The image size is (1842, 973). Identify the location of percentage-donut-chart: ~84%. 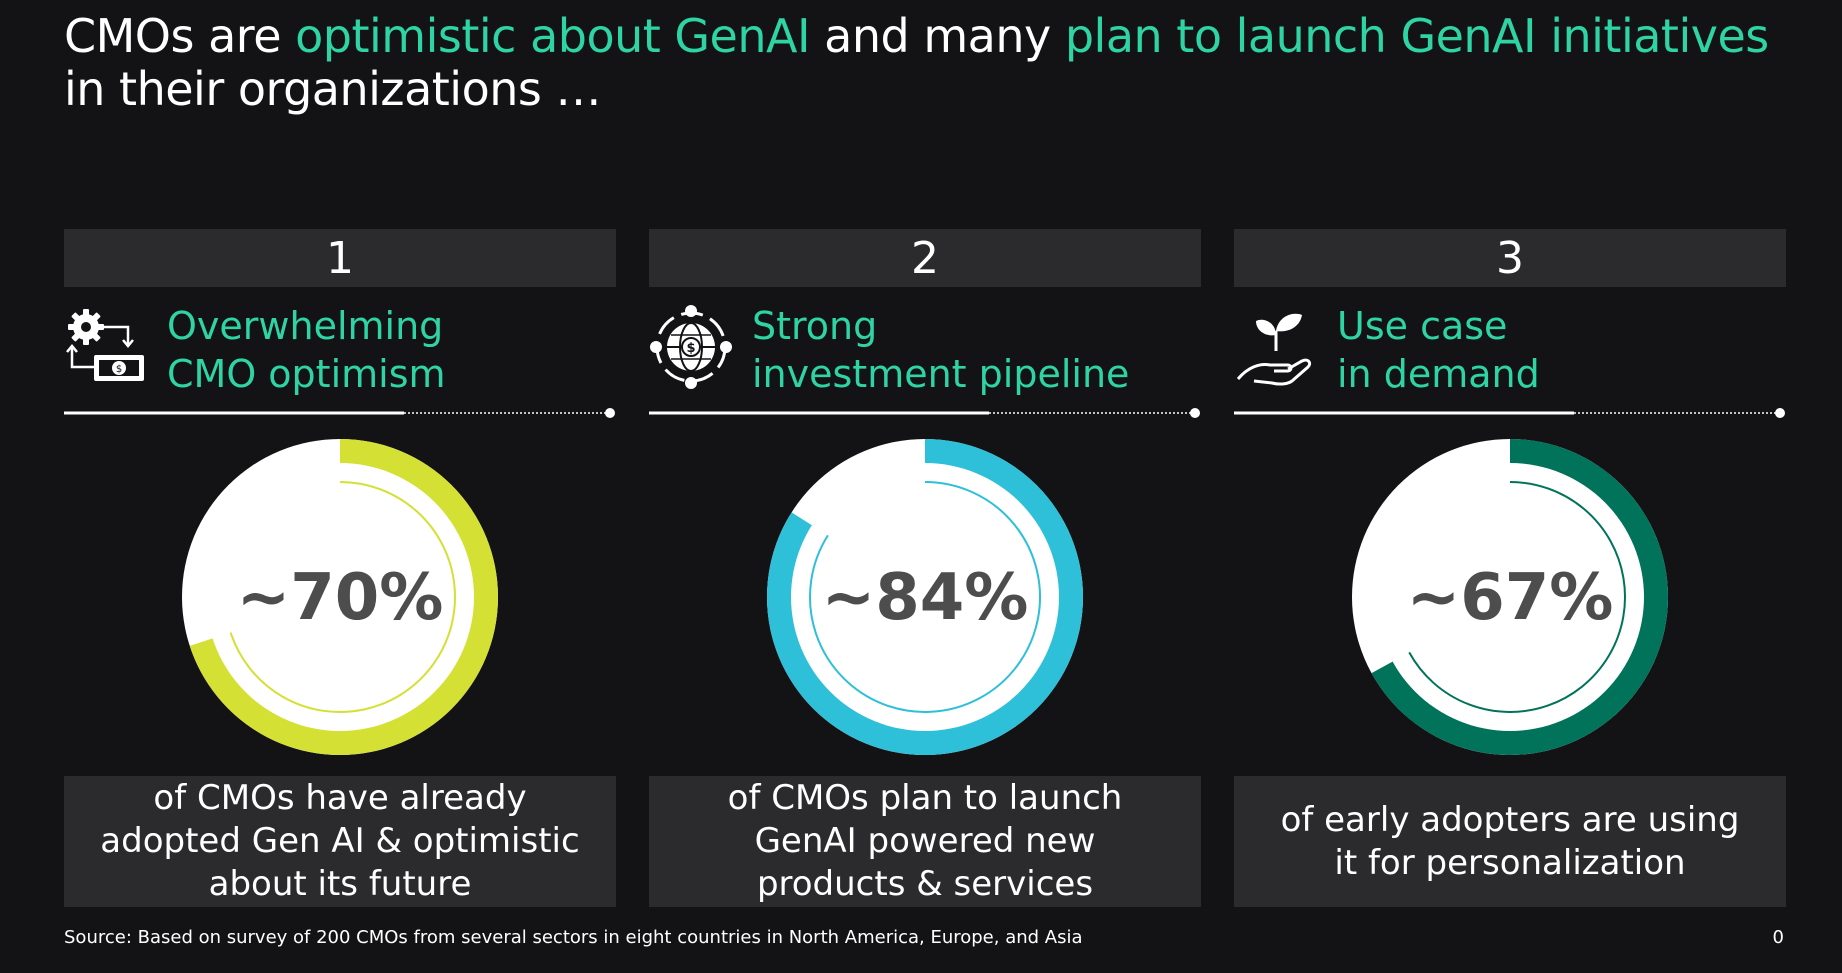
(925, 597).